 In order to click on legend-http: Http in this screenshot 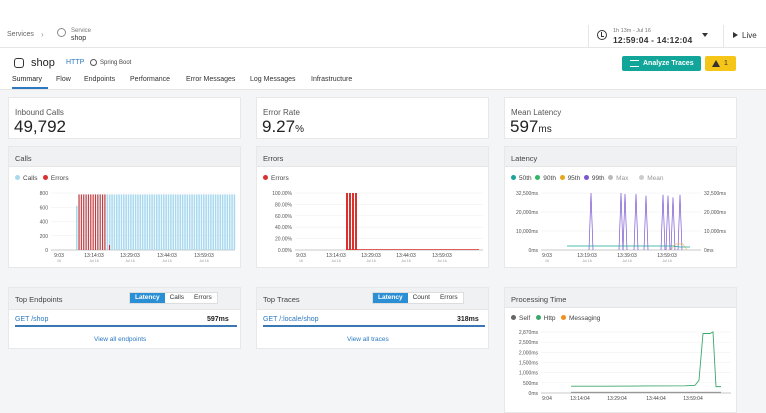, I will do `click(545, 318)`.